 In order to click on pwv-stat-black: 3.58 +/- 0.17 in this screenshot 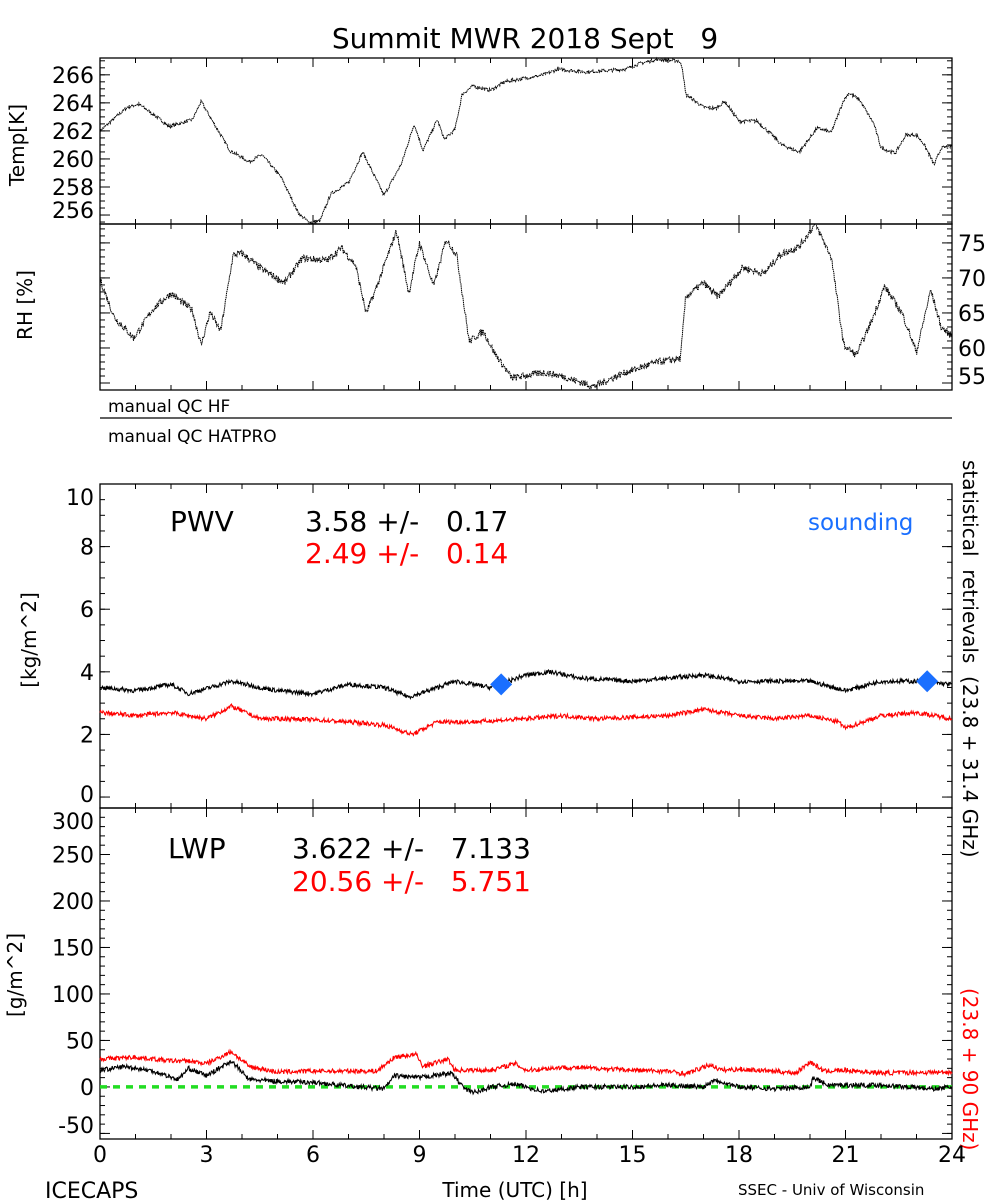, I will do `click(406, 521)`.